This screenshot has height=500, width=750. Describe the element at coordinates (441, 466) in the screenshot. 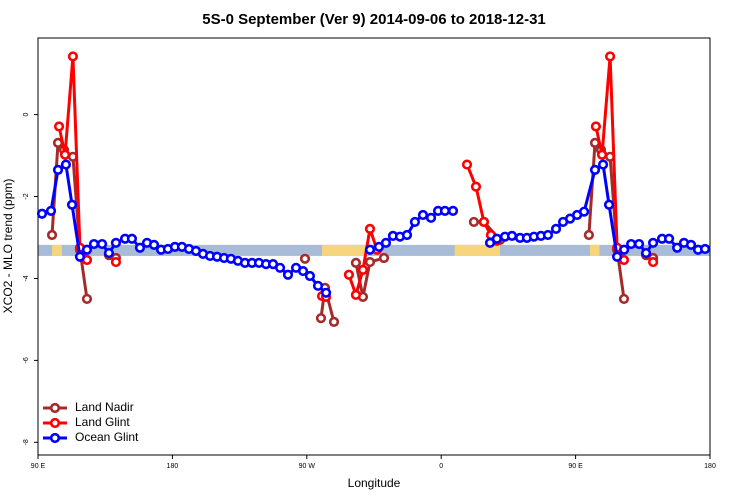

I see `x-tick-label: 0` at that location.